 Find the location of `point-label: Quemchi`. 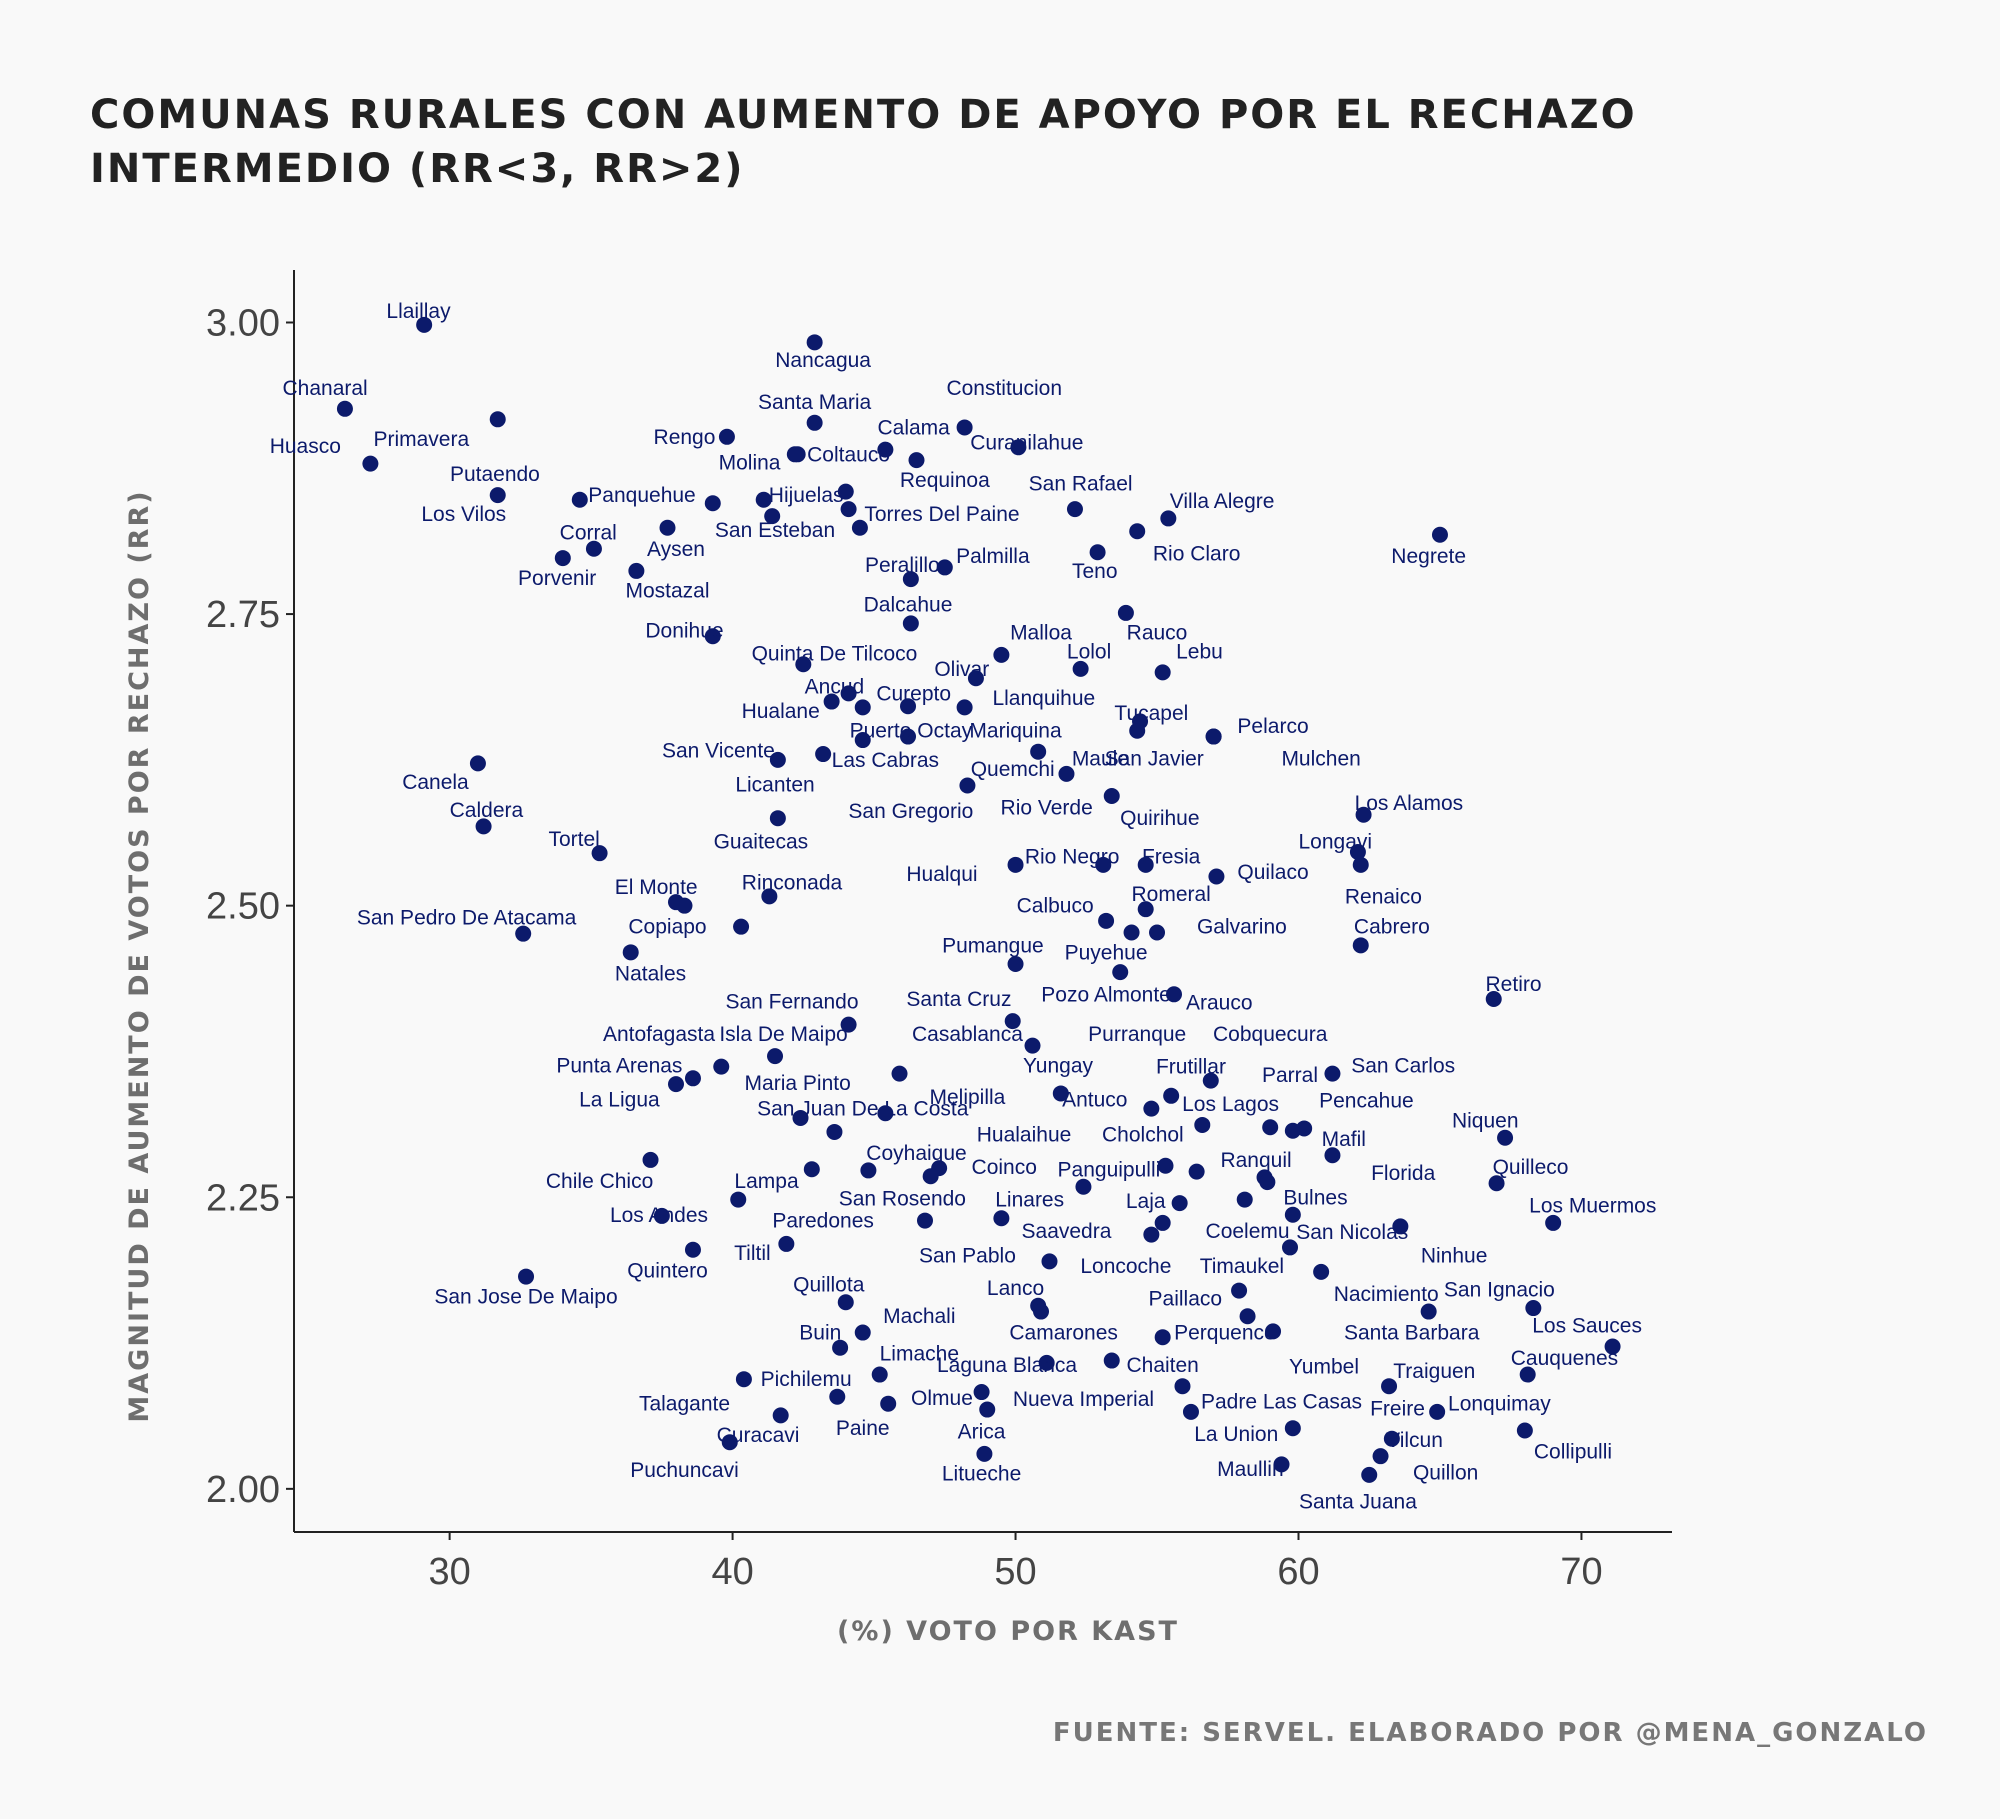

point-label: Quemchi is located at coordinates (1013, 769).